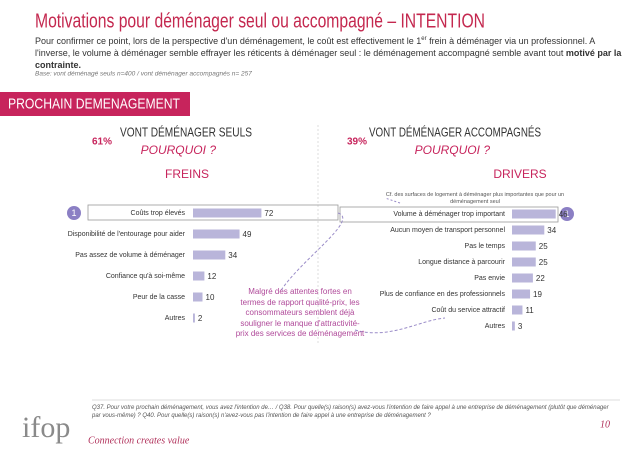  What do you see at coordinates (519, 174) in the screenshot?
I see `chart-title: DRIVERS` at bounding box center [519, 174].